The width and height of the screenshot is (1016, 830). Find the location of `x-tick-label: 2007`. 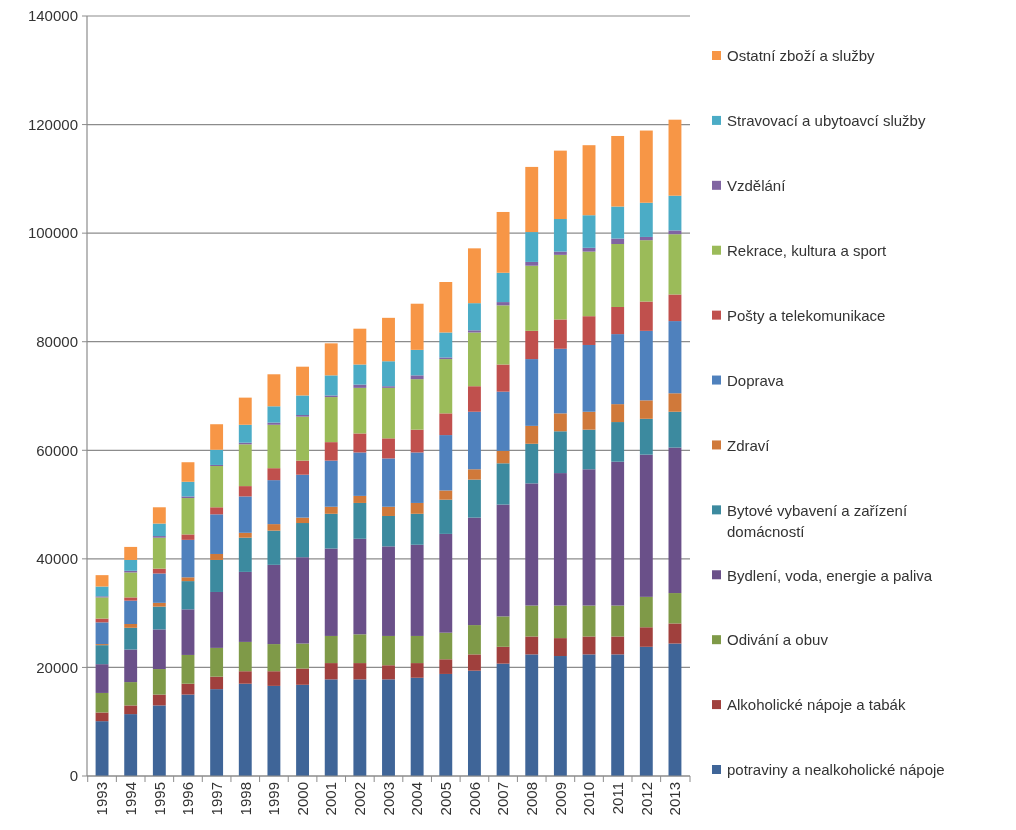

x-tick-label: 2007 is located at coordinates (503, 799).